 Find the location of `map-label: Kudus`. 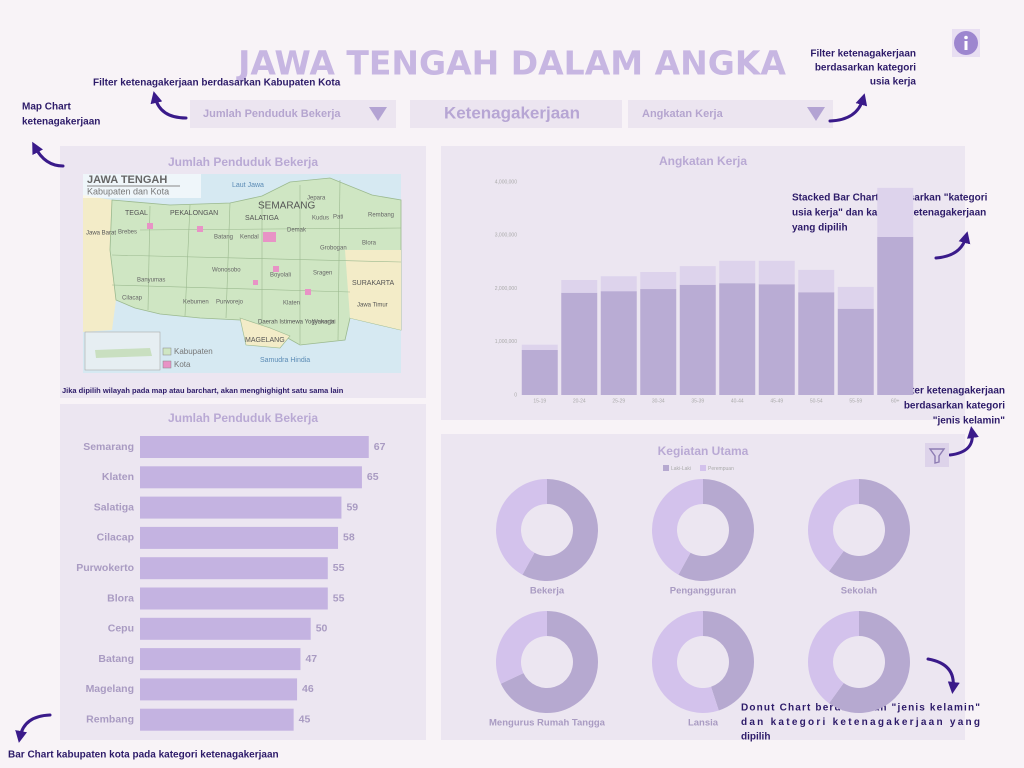

map-label: Kudus is located at coordinates (320, 219).